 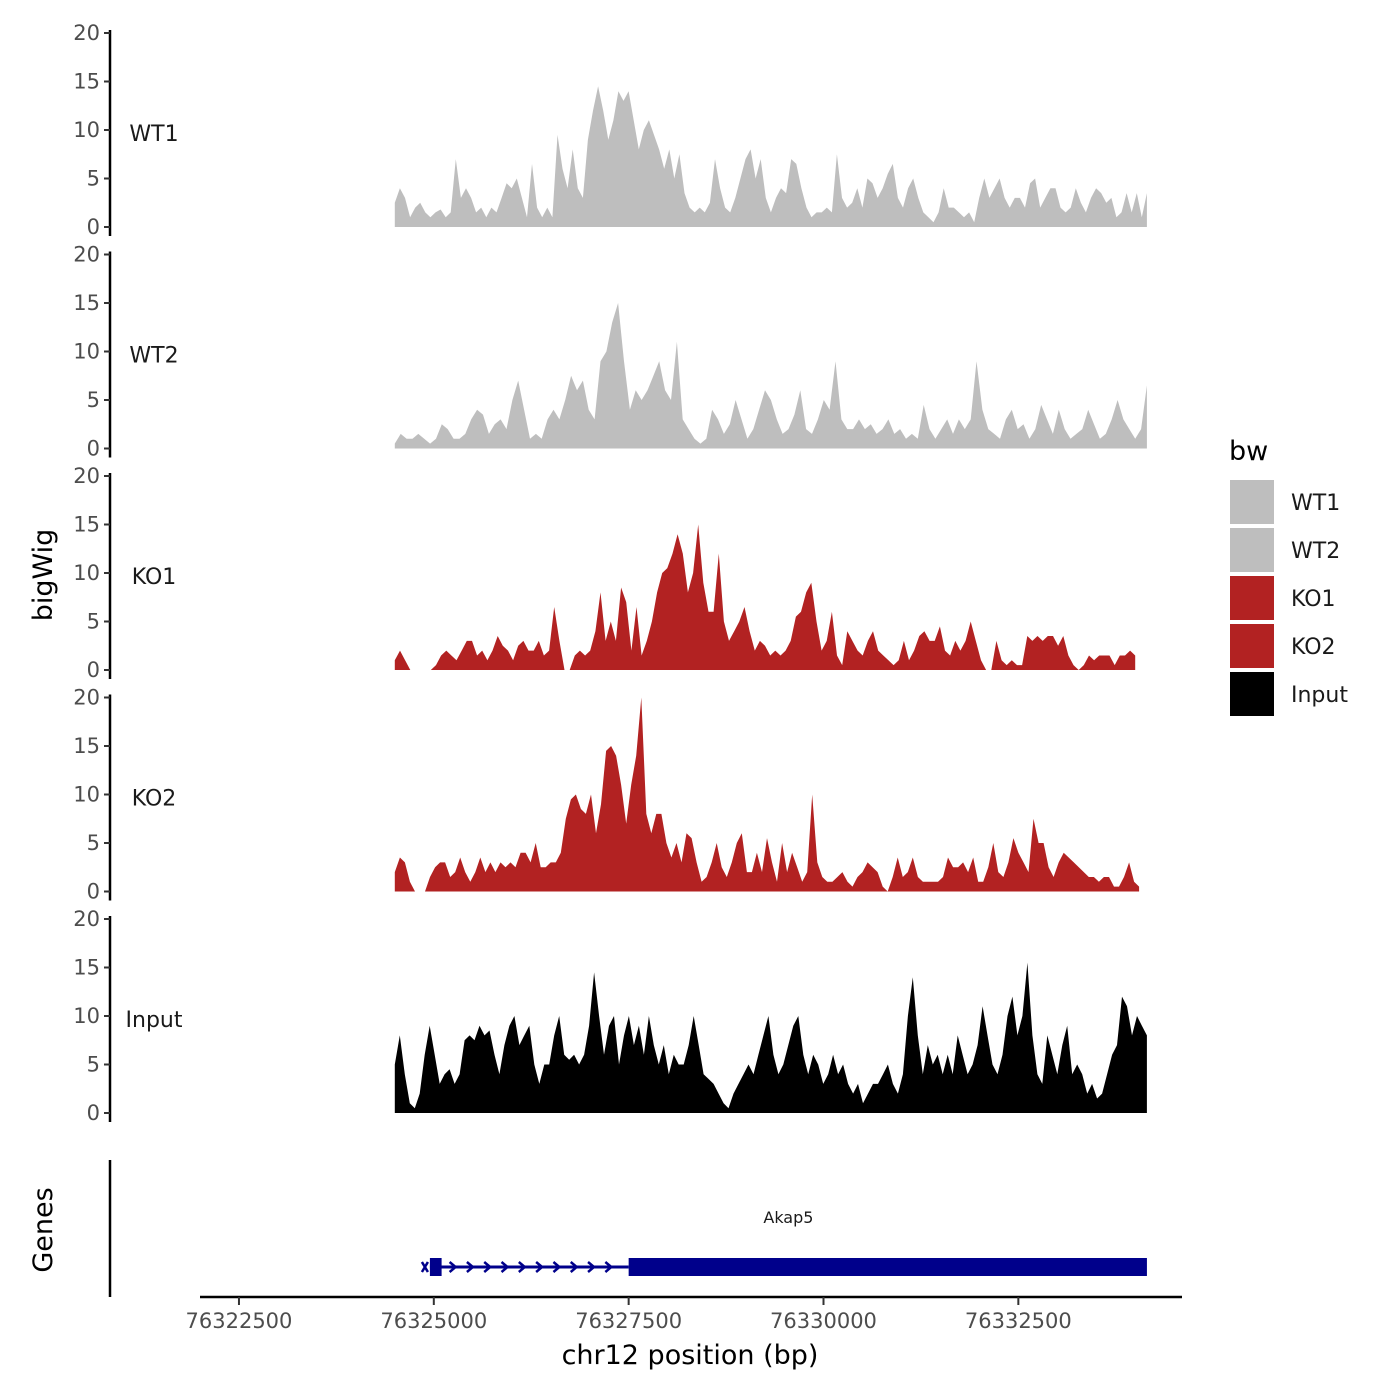 I want to click on legend-label-wt1: WT1, so click(x=1315, y=503).